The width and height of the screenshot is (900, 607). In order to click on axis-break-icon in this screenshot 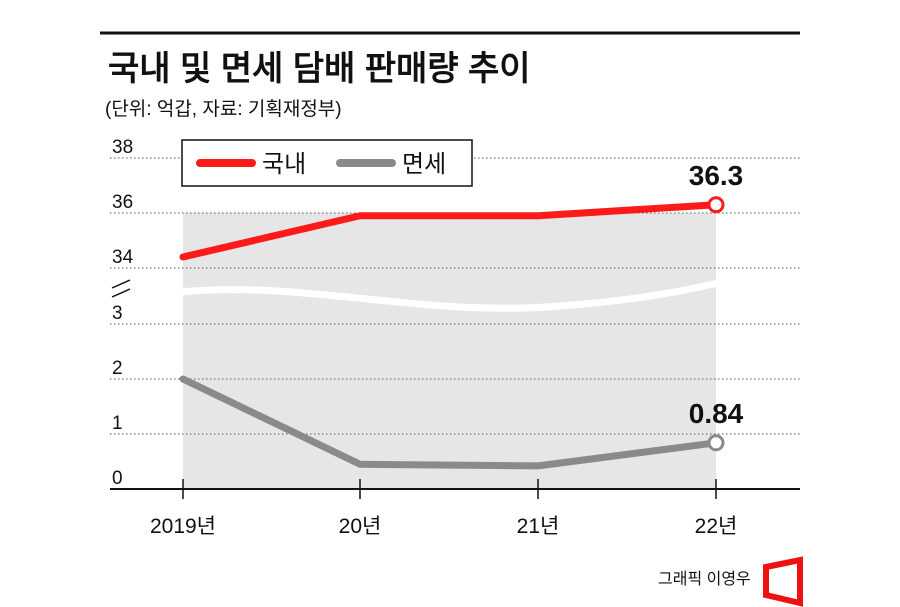, I will do `click(121, 288)`.